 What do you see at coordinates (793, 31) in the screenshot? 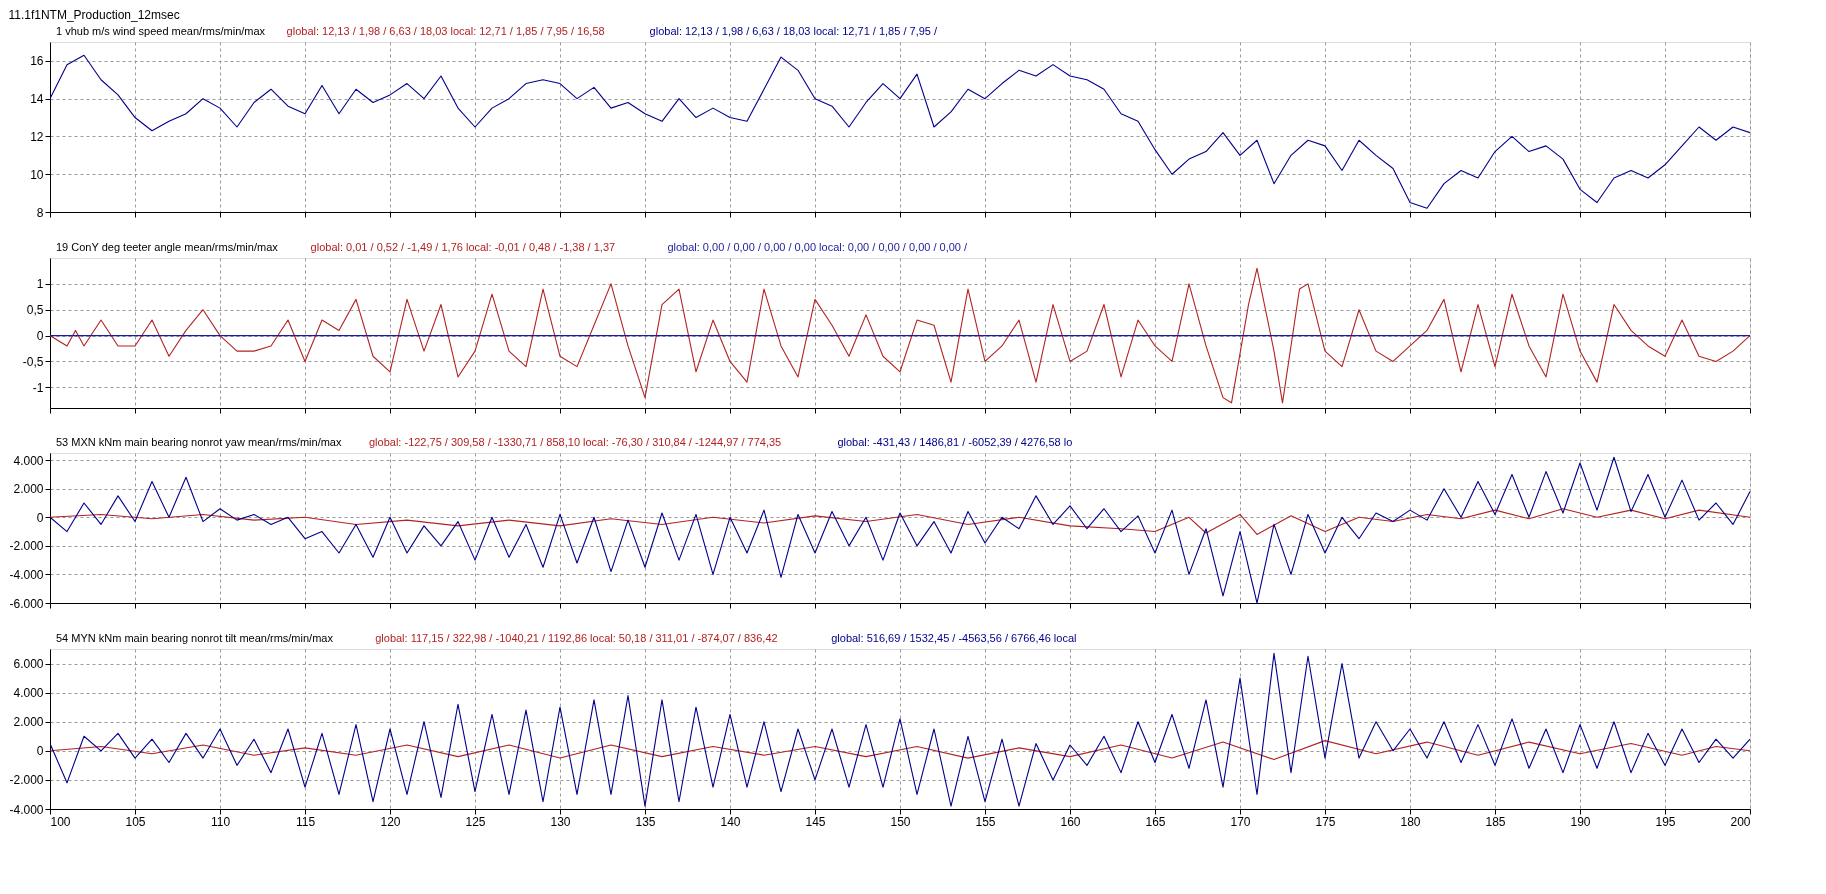
I see `text: global: 12,13 / 1,98 / 6,63 / 18,03 local: 12,71 / 1,85 / 7,95 /` at bounding box center [793, 31].